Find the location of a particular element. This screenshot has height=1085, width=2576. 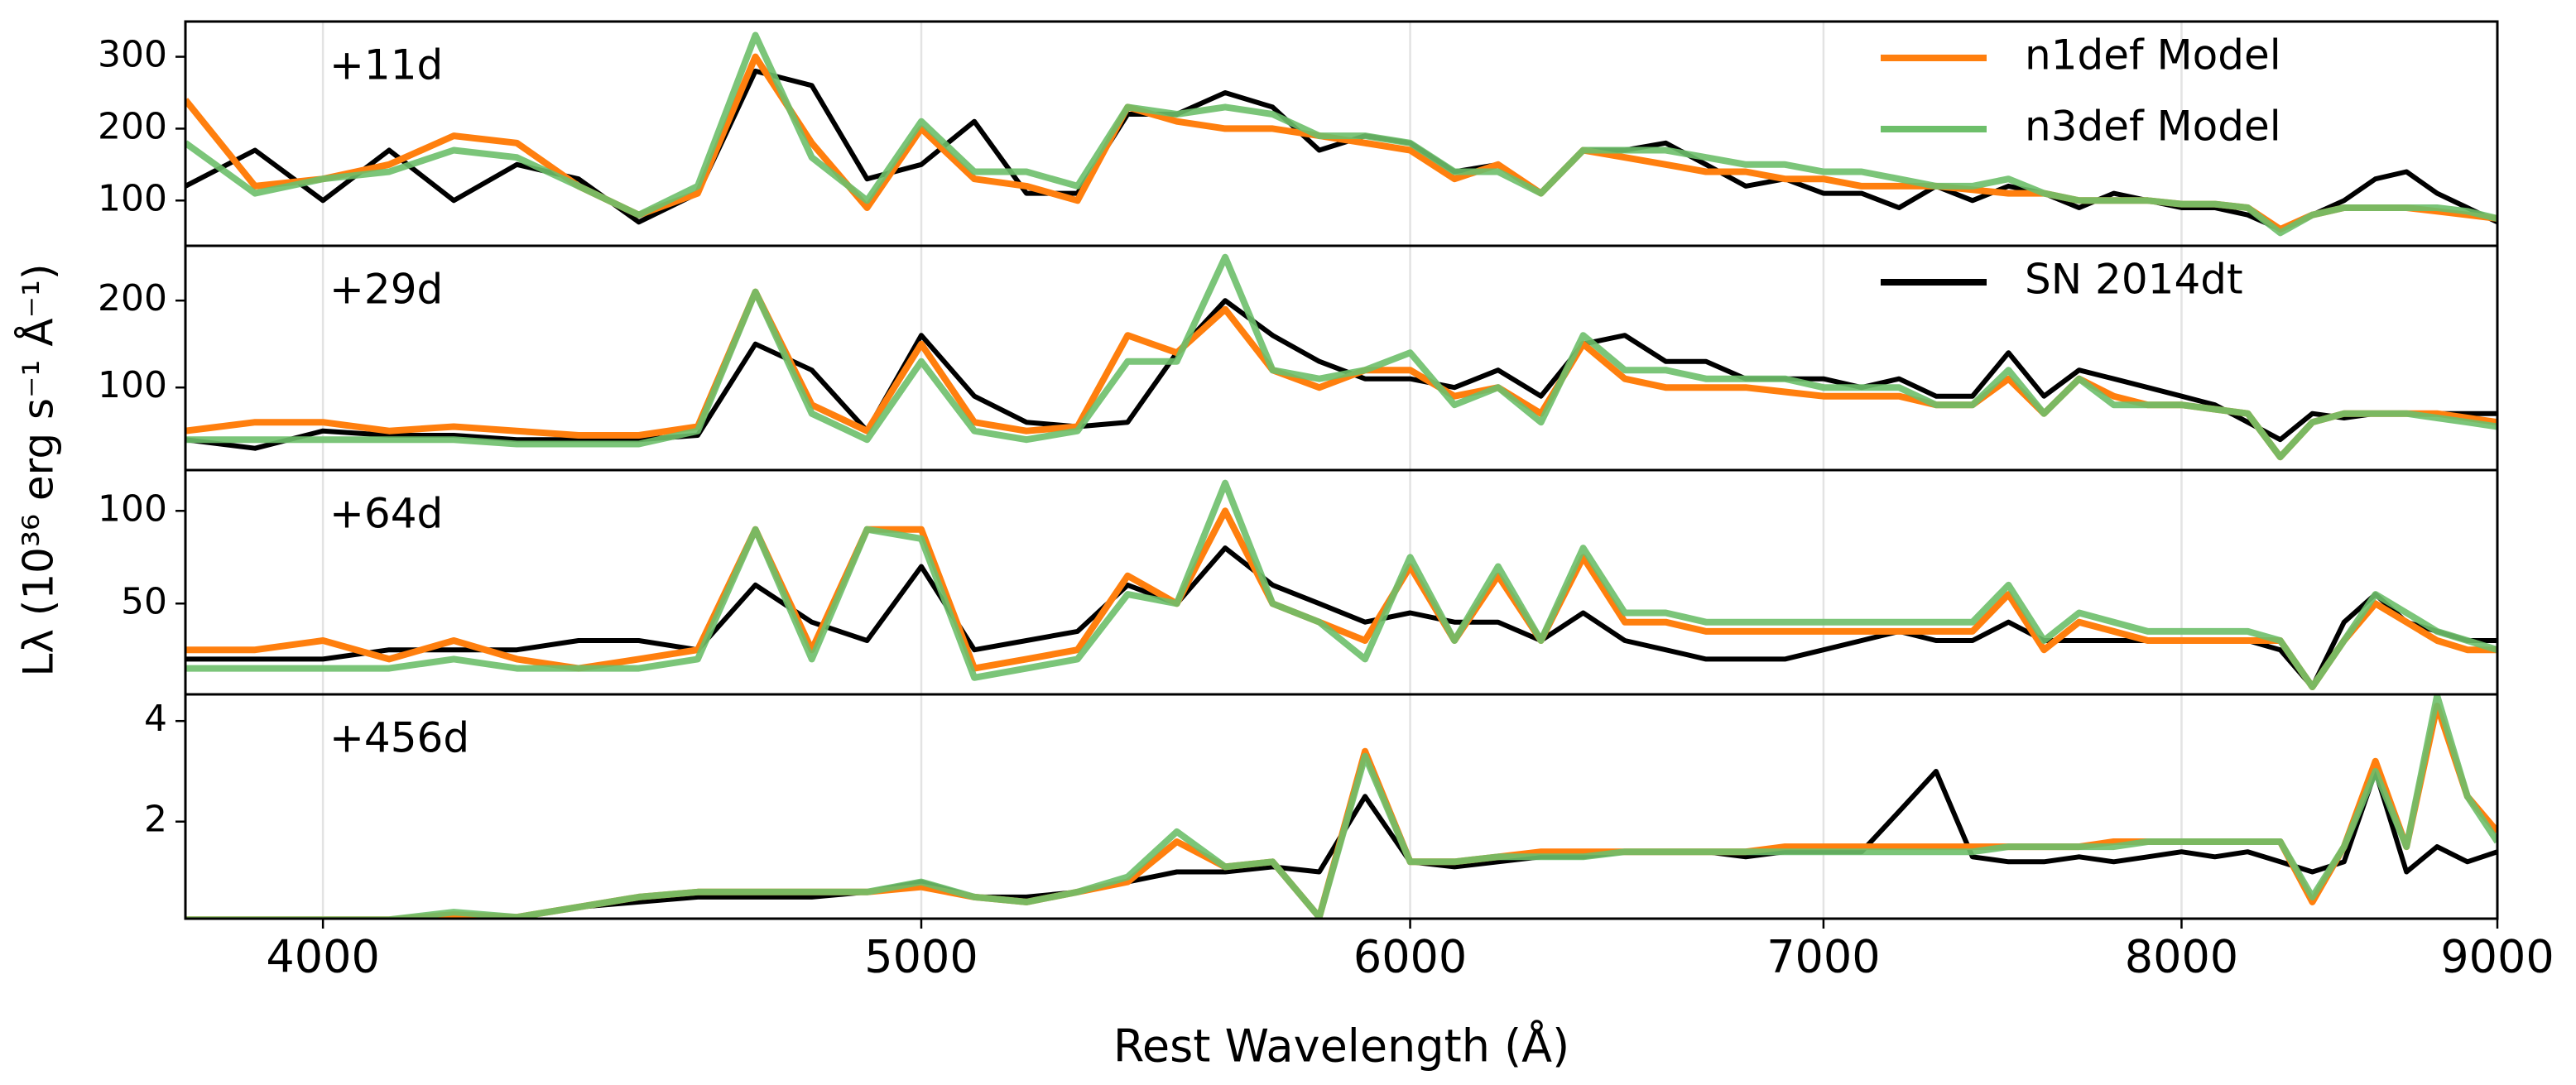

y-tick-label: 300 is located at coordinates (132, 55).